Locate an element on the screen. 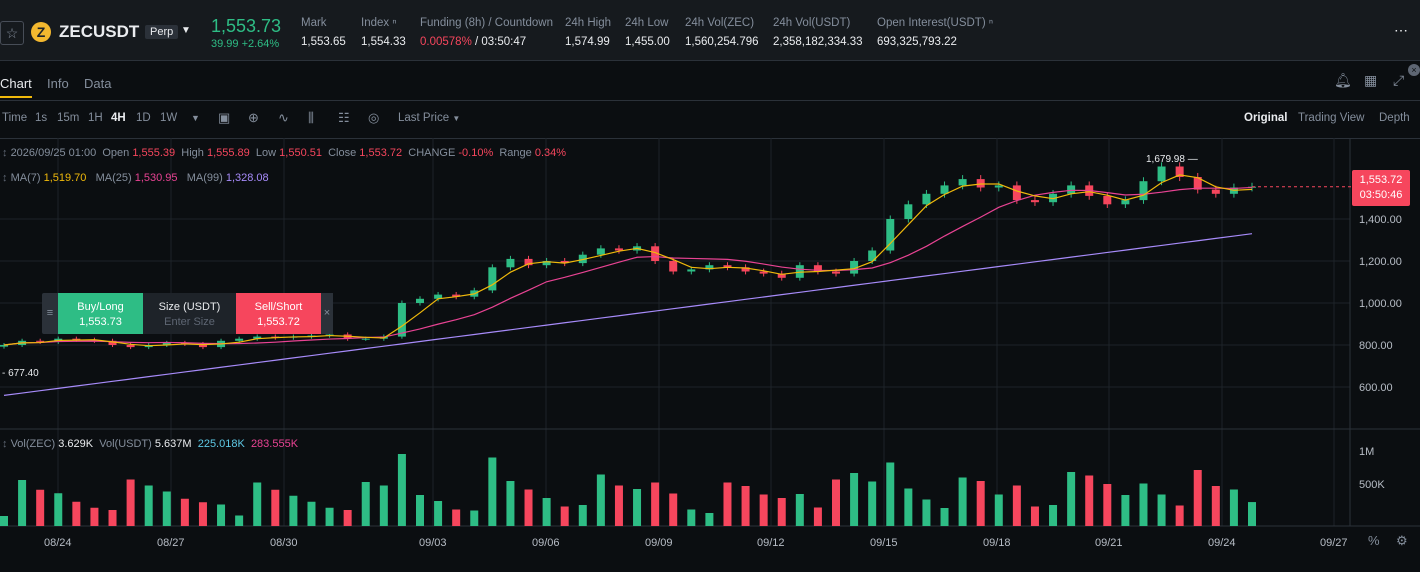 The width and height of the screenshot is (1420, 572). order-widget-close-icon: × is located at coordinates (327, 313).